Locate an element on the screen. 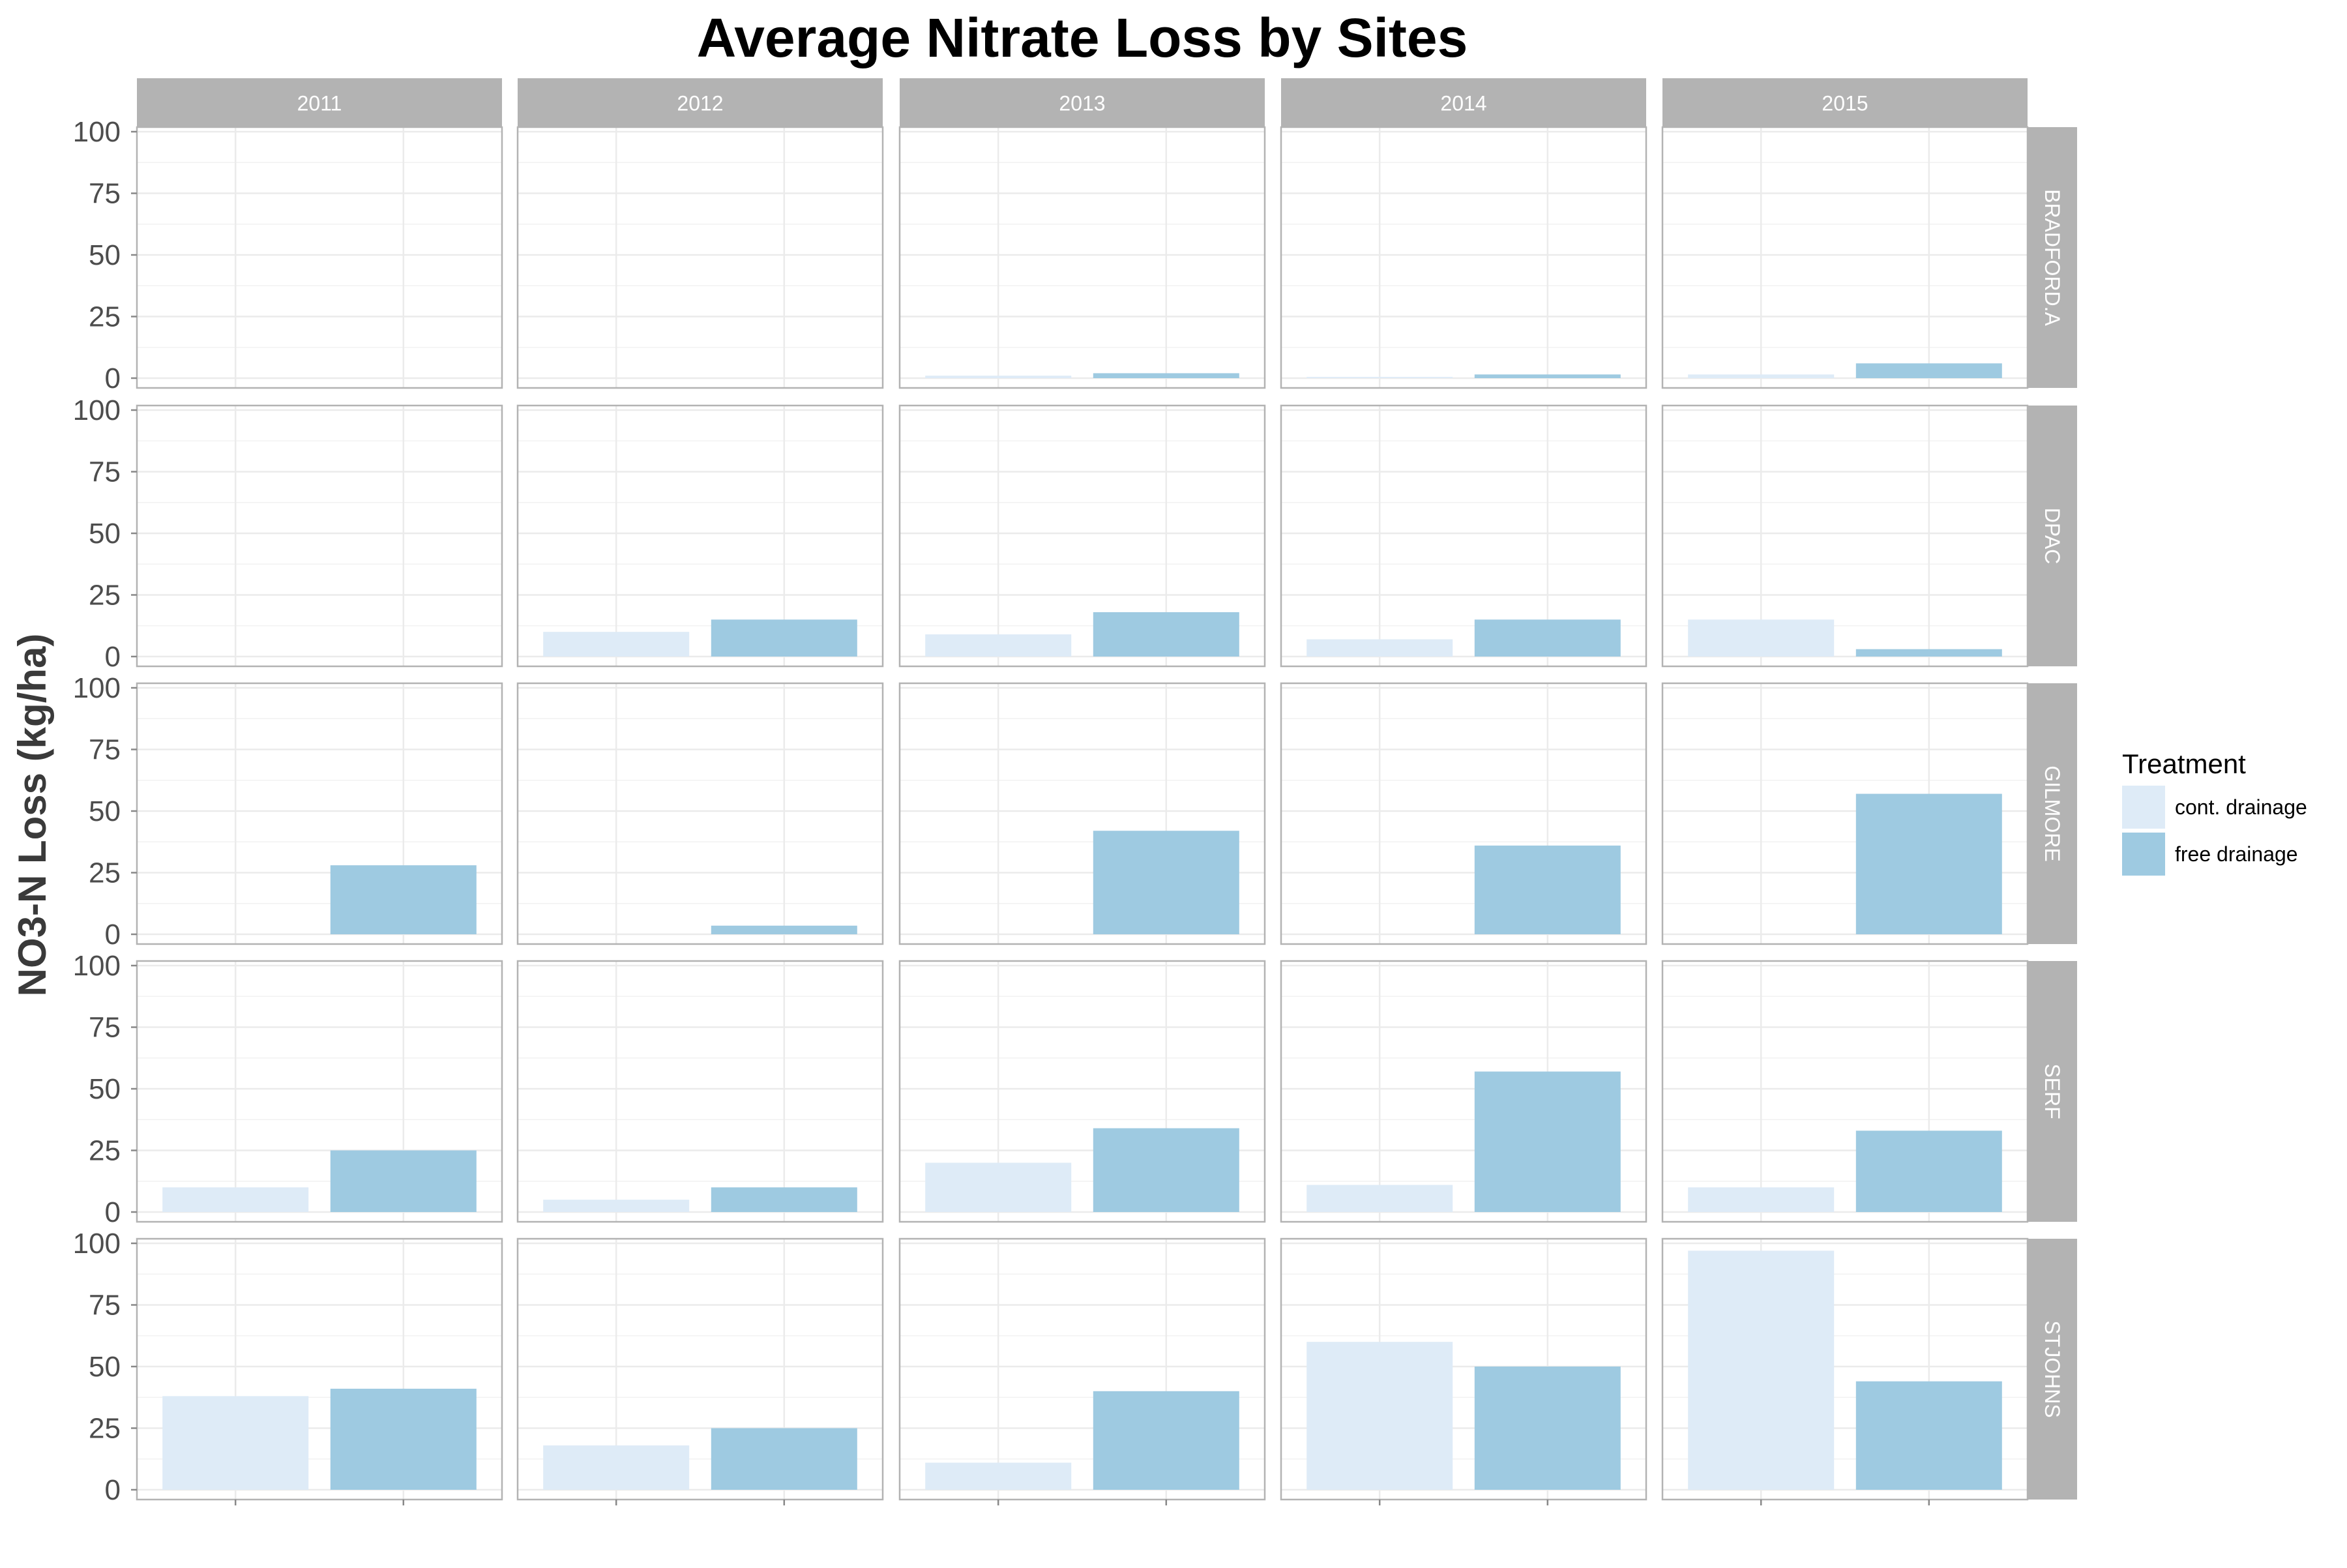 Image resolution: width=2347 pixels, height=1568 pixels. panel-serf-2014 is located at coordinates (1463, 1092).